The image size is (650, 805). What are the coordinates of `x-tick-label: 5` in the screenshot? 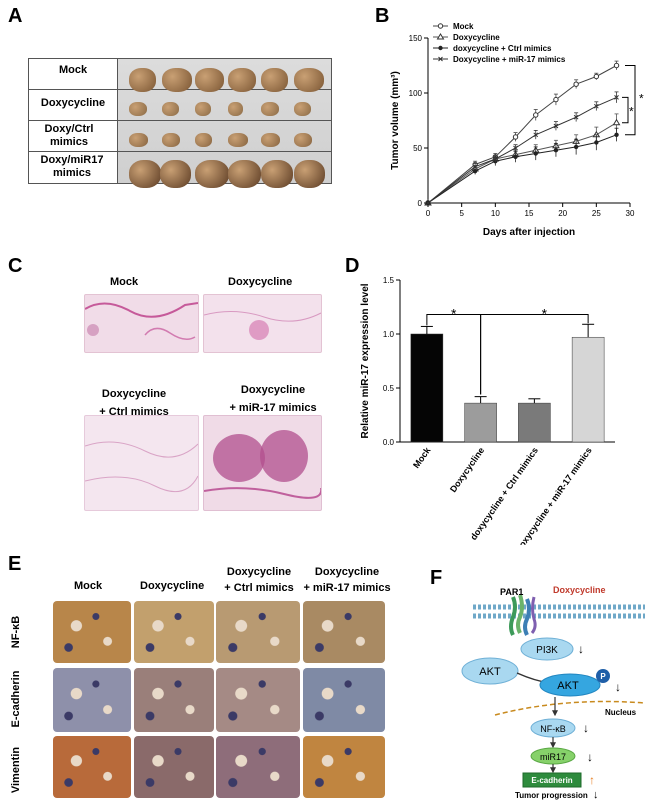 It's located at (461, 213).